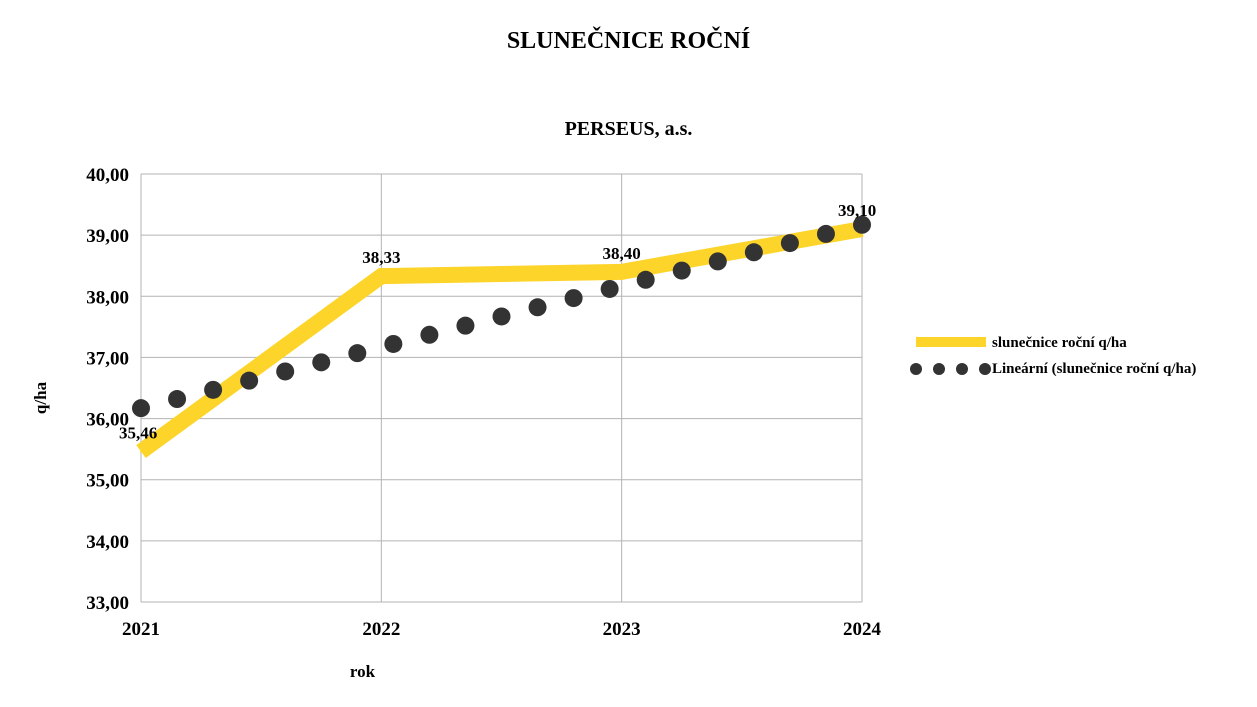 The image size is (1257, 707). I want to click on y-tick-label: 34,00, so click(107, 542).